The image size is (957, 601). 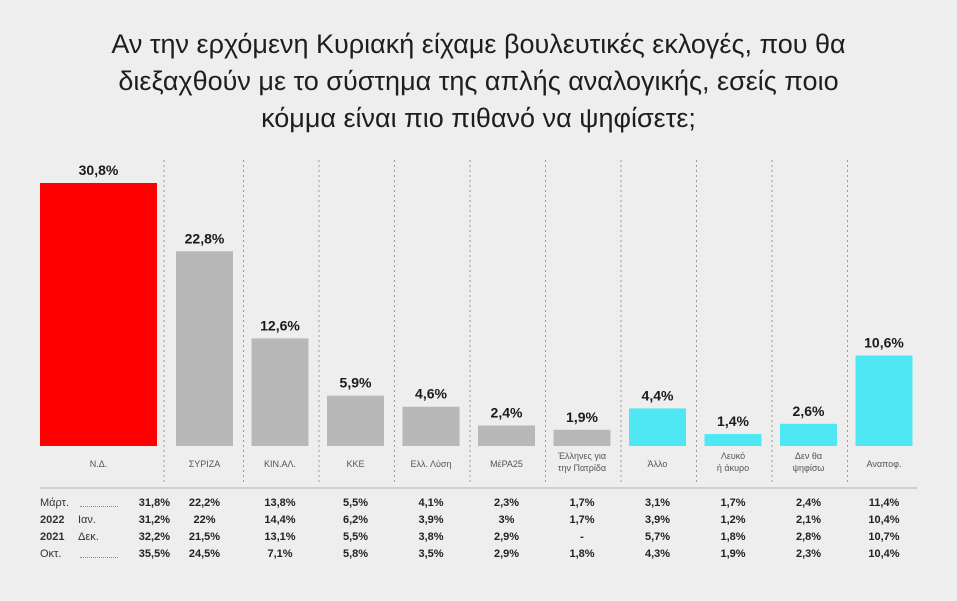 What do you see at coordinates (658, 395) in the screenshot?
I see `data-label: 4,4%` at bounding box center [658, 395].